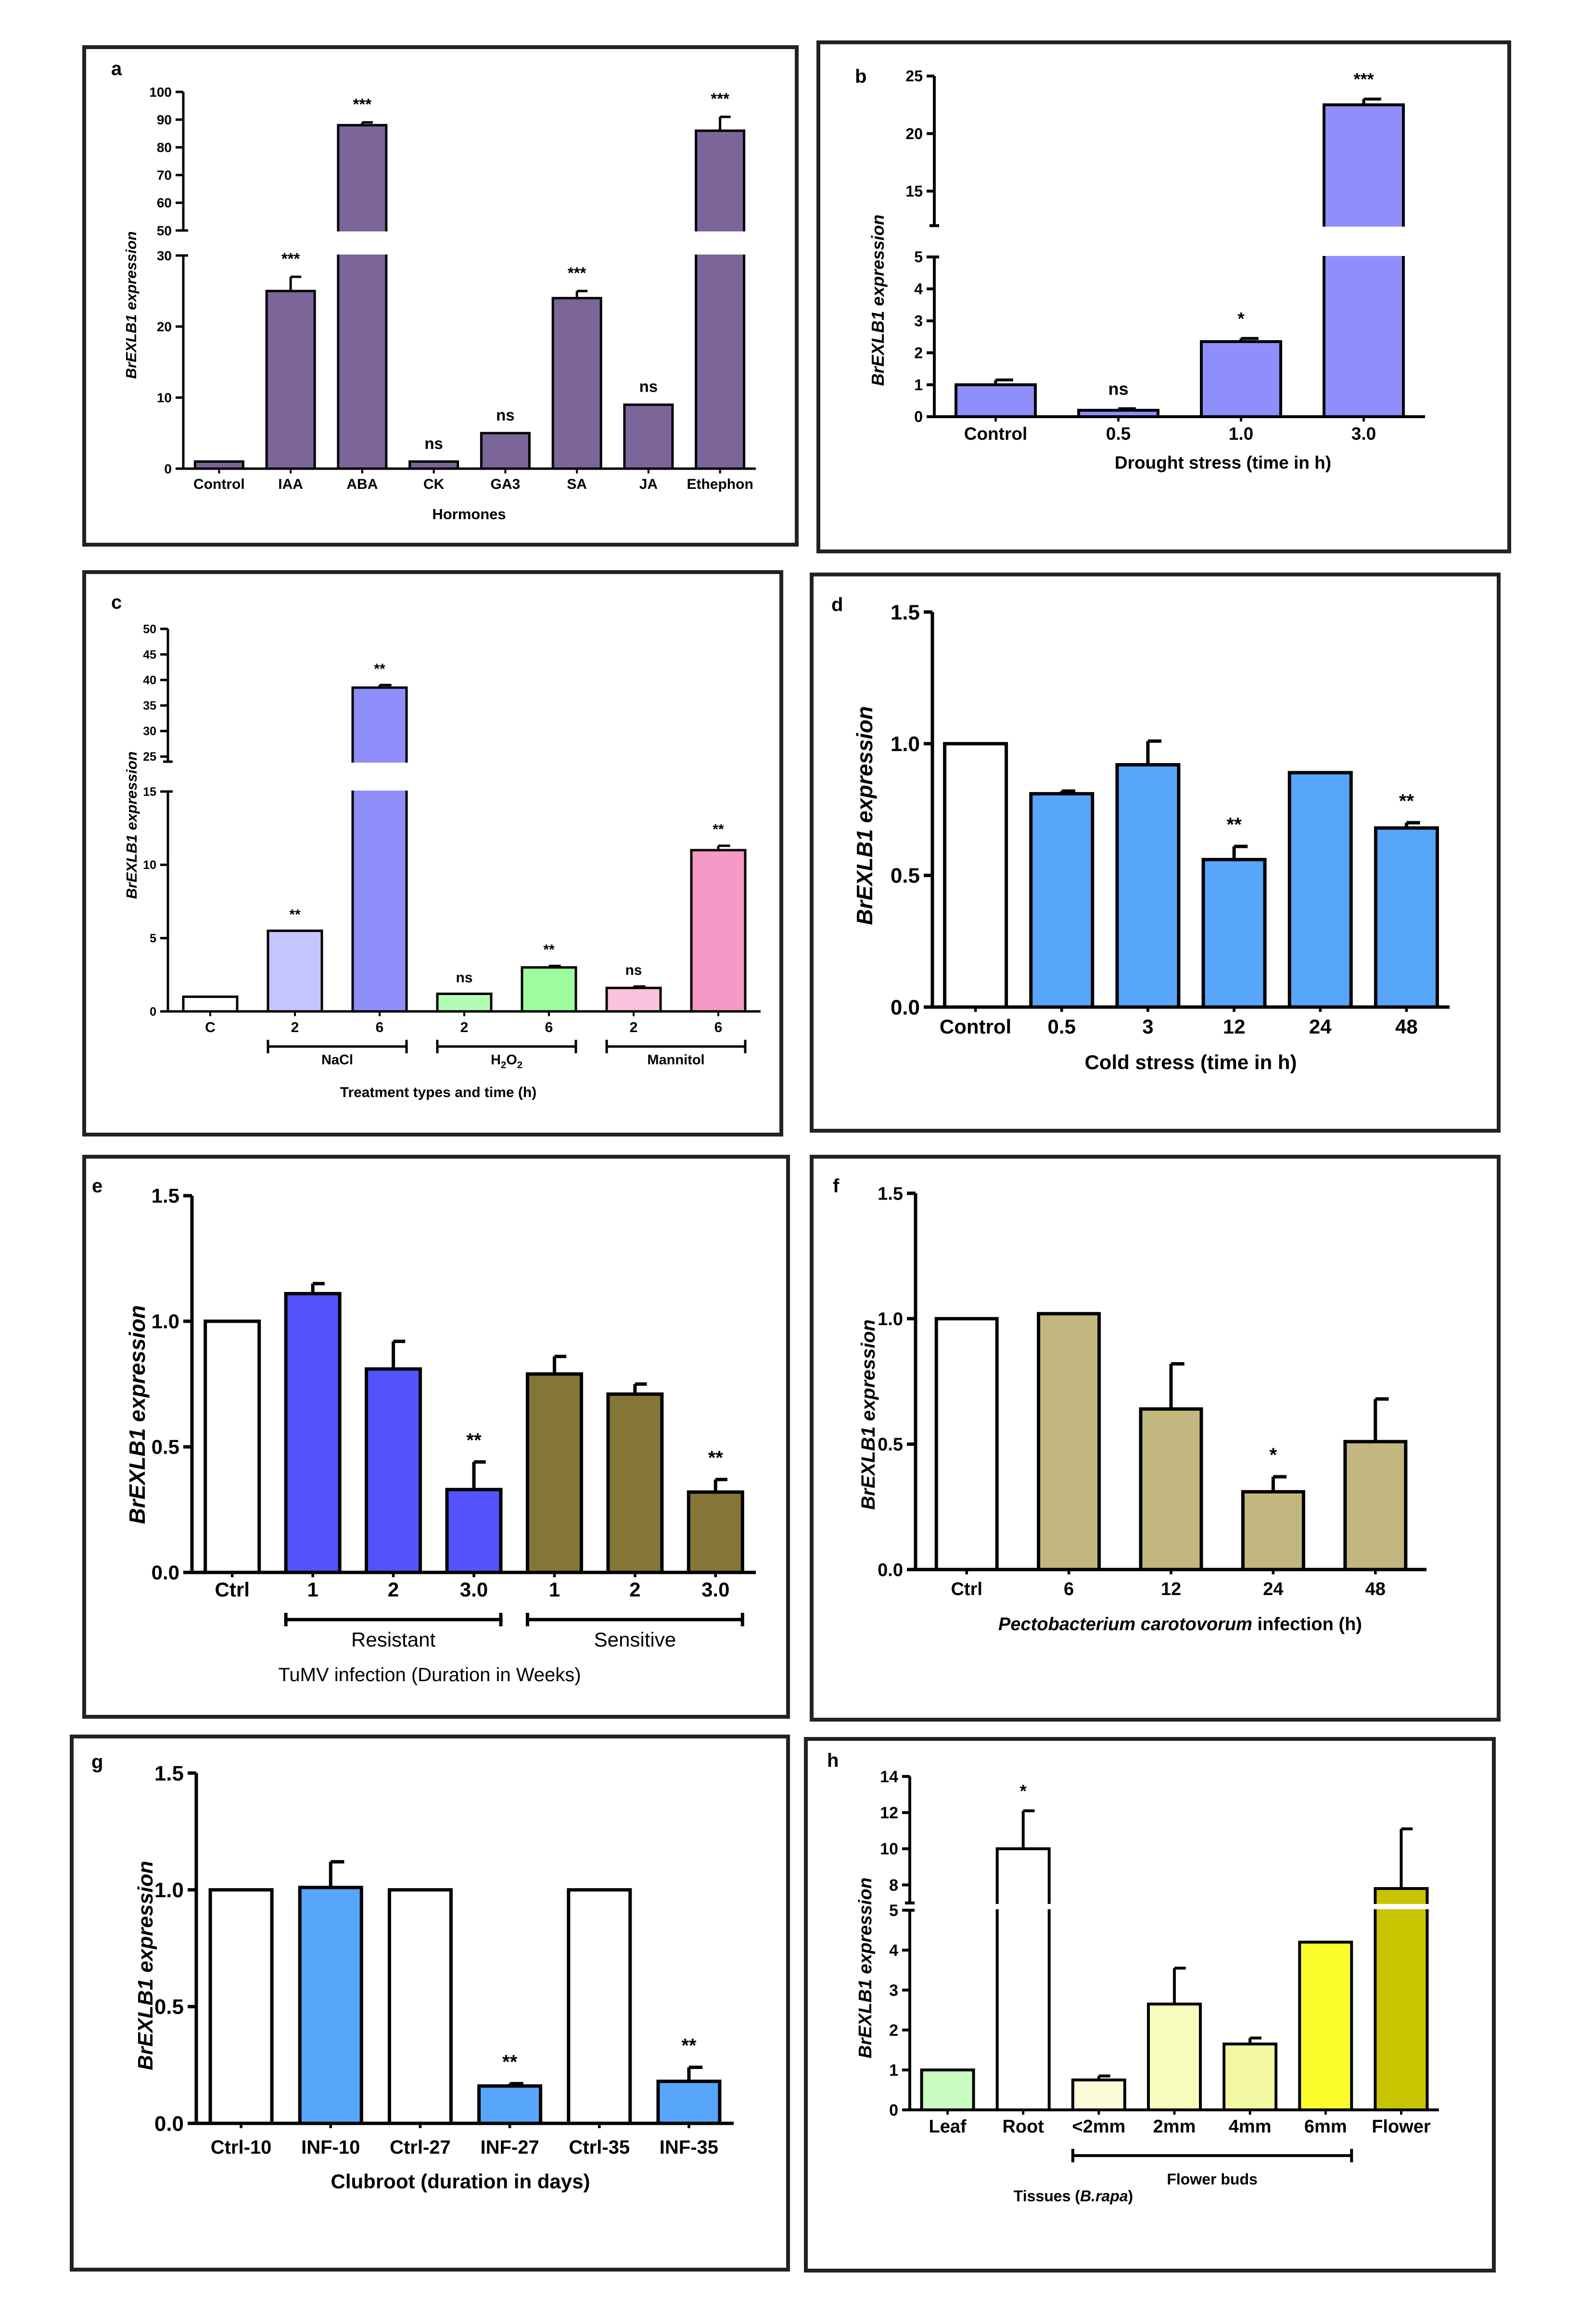 Image resolution: width=1579 pixels, height=2324 pixels. What do you see at coordinates (893, 1885) in the screenshot?
I see `y-tick-label: 8` at bounding box center [893, 1885].